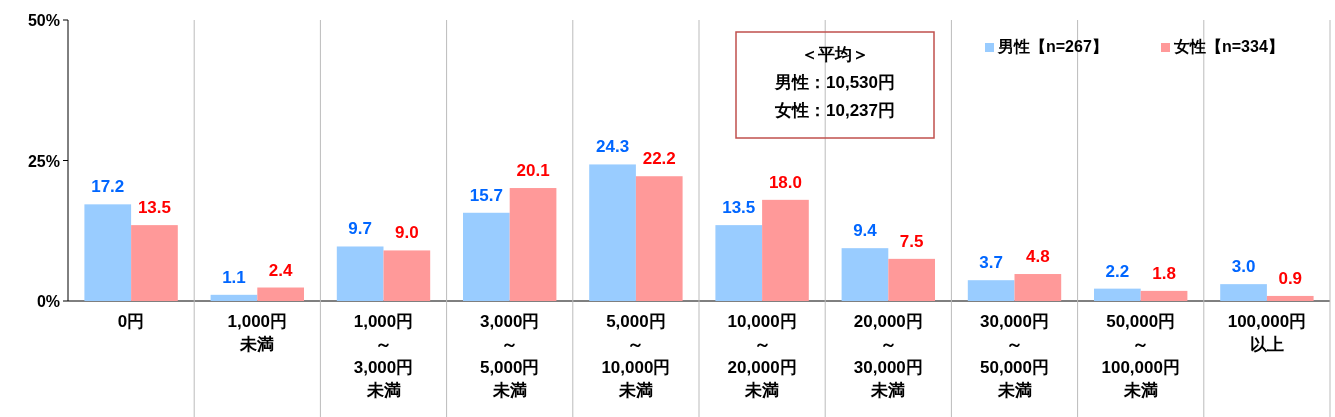 The image size is (1335, 417). I want to click on data-label: 4.8, so click(1038, 257).